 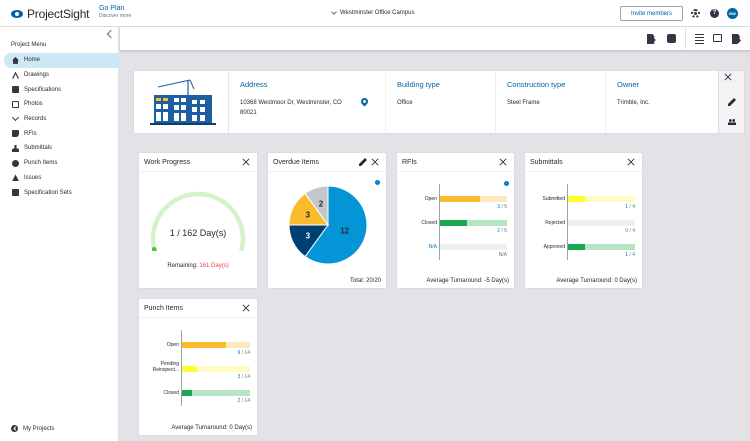 What do you see at coordinates (601, 231) in the screenshot?
I see `bar-count: 0 / 4` at bounding box center [601, 231].